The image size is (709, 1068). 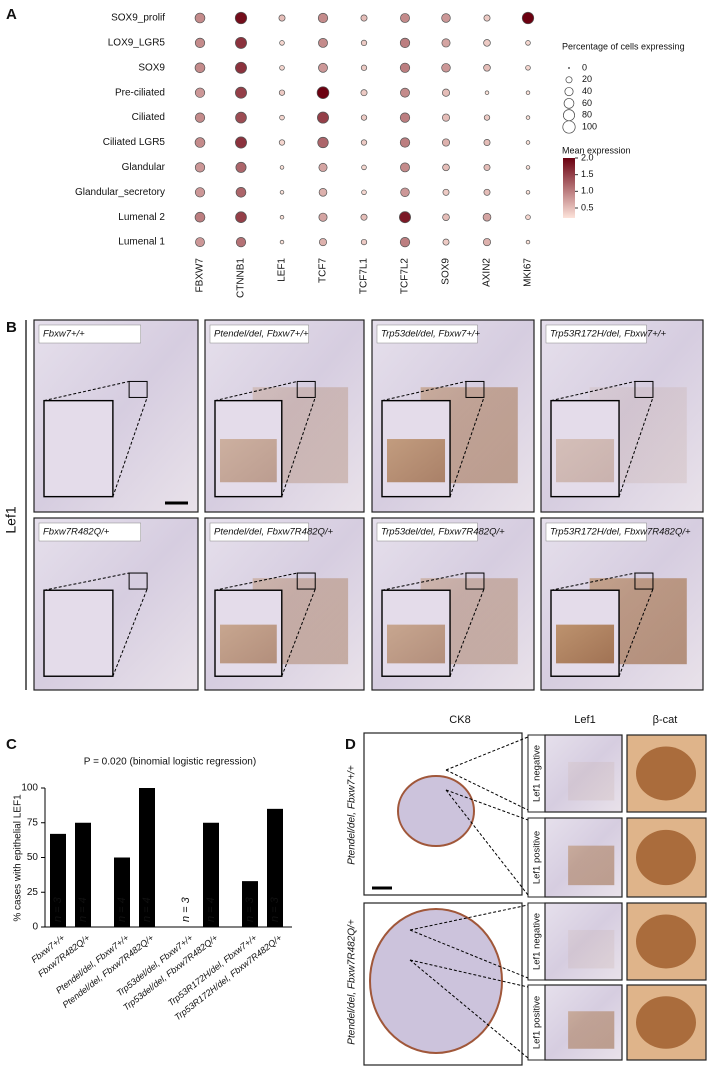 I want to click on y-tick-label: 50, so click(x=33, y=857).